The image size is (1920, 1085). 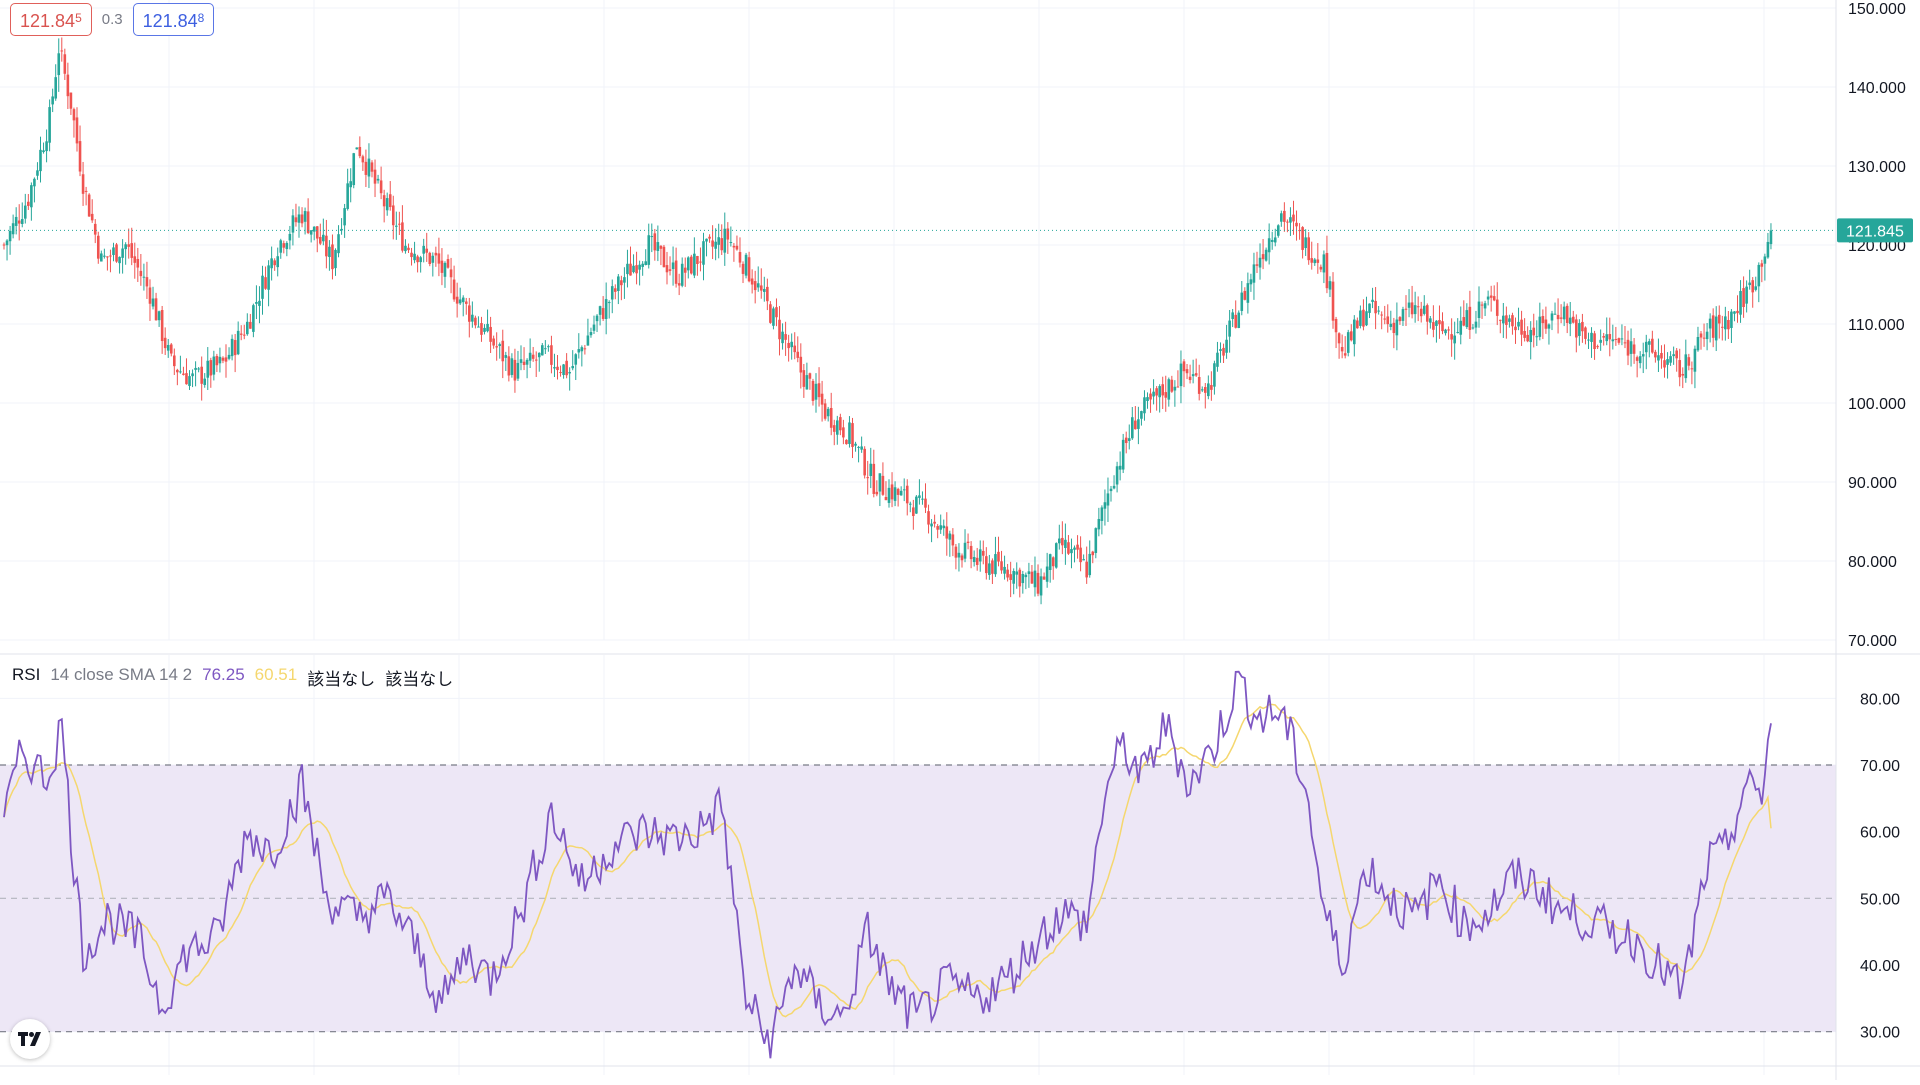 What do you see at coordinates (419, 679) in the screenshot?
I see `rsi-na-2: 該当なし` at bounding box center [419, 679].